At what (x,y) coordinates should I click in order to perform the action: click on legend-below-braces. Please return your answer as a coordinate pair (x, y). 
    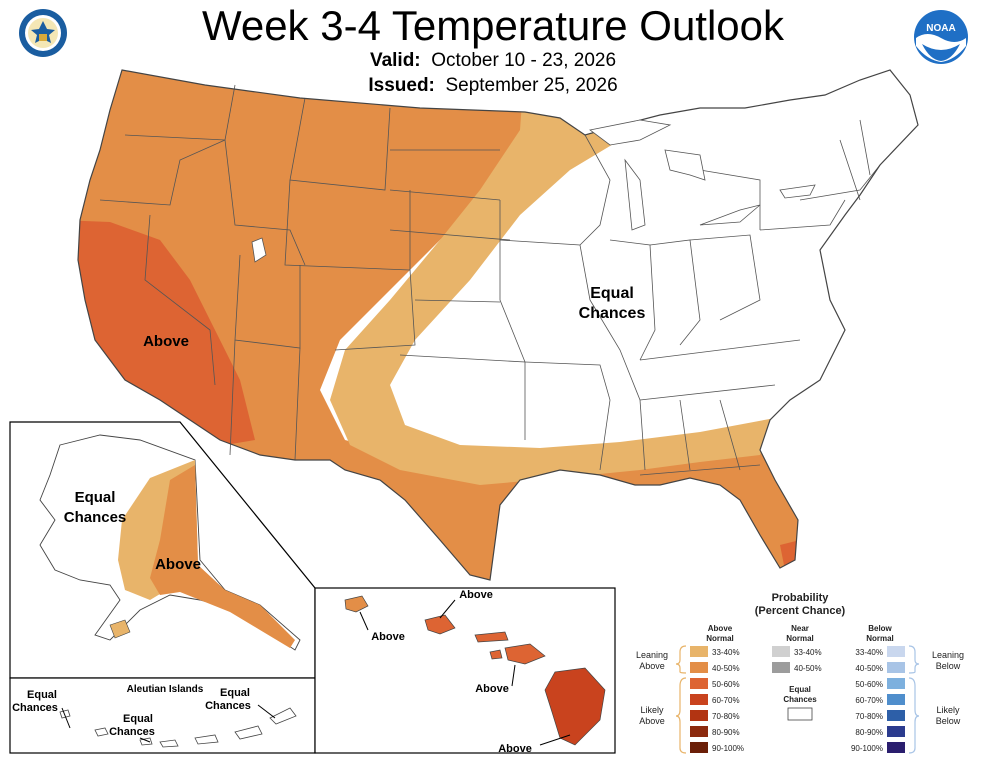
    Looking at the image, I should click on (914, 699).